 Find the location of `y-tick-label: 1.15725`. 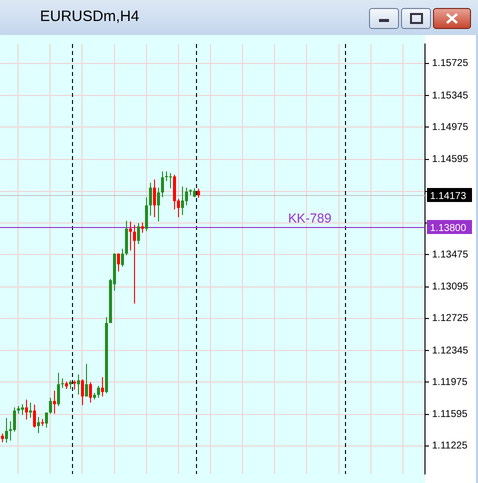

y-tick-label: 1.15725 is located at coordinates (450, 64).